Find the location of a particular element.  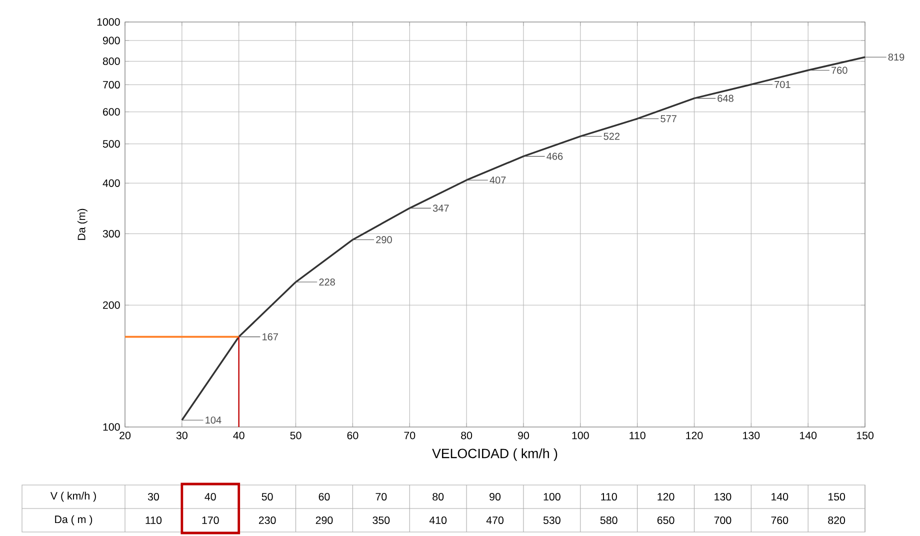

y-axis-title: Da (m) is located at coordinates (82, 224).